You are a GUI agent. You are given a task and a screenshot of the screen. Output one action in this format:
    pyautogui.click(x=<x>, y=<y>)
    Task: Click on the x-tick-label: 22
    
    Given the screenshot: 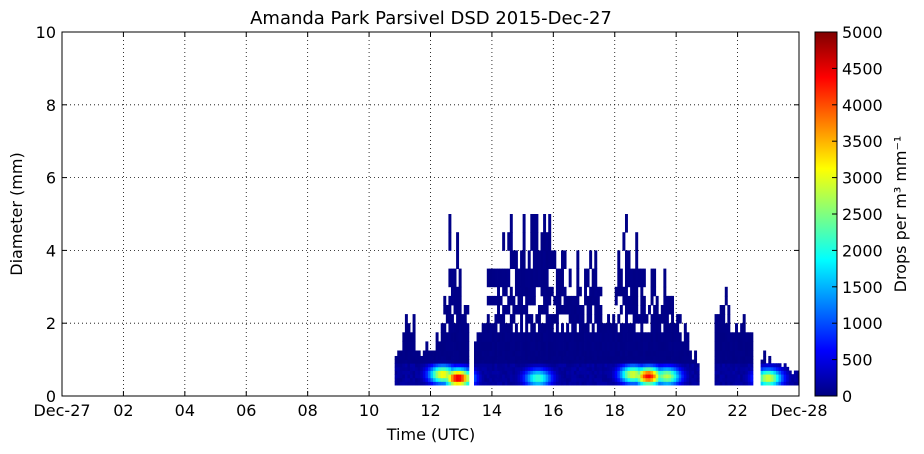 What is the action you would take?
    pyautogui.click(x=737, y=410)
    